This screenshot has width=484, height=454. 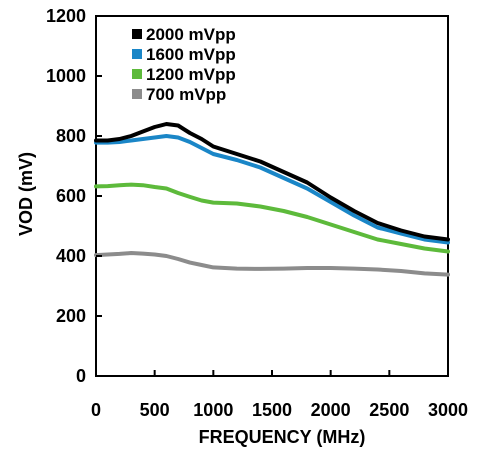 I want to click on legend-label: 2000 mVpp, so click(x=191, y=34).